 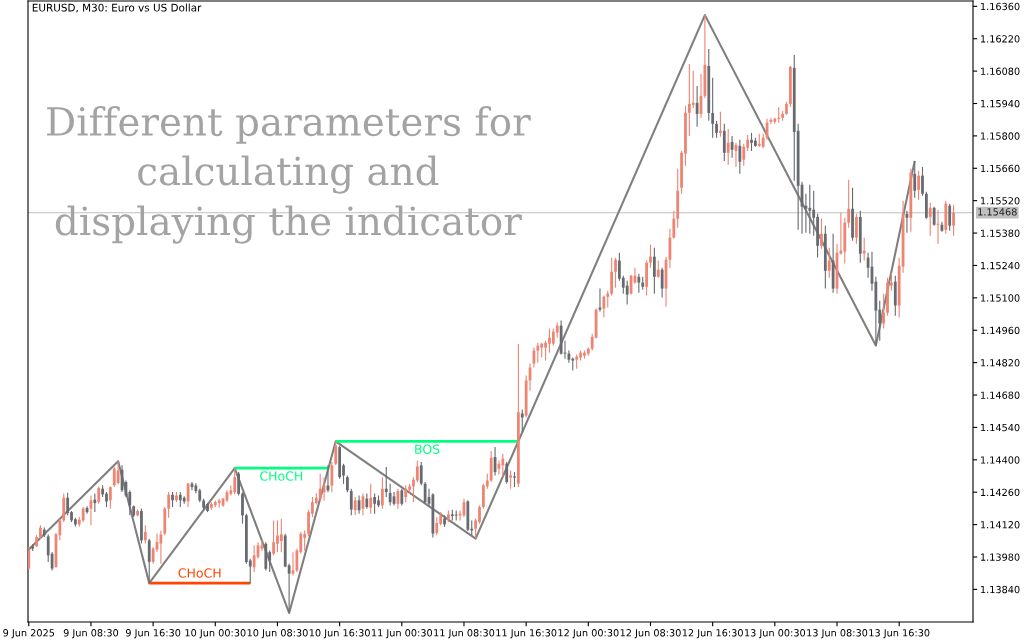 I want to click on x-tick-label: 10 Jun 16:30, so click(x=339, y=634).